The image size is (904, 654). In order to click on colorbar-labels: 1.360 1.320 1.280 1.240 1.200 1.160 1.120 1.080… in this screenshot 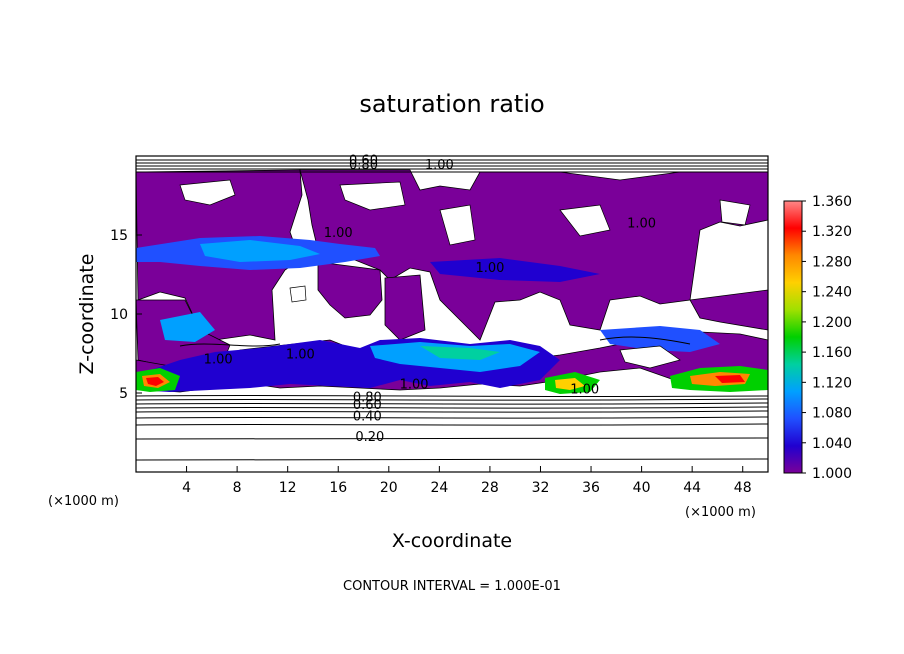, I will do `click(827, 338)`.